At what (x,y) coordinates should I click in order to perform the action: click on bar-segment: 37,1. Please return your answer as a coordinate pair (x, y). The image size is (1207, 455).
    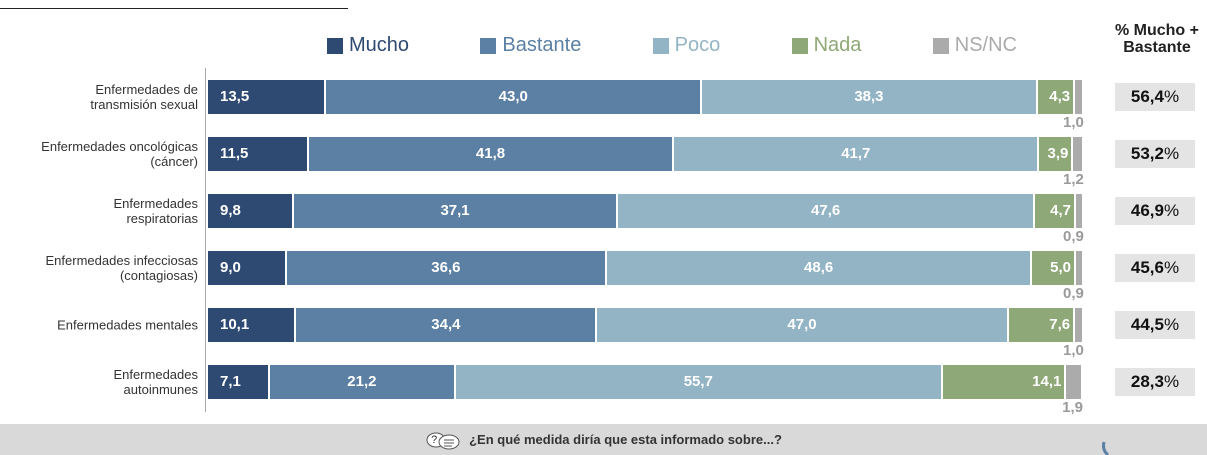
    Looking at the image, I should click on (455, 211).